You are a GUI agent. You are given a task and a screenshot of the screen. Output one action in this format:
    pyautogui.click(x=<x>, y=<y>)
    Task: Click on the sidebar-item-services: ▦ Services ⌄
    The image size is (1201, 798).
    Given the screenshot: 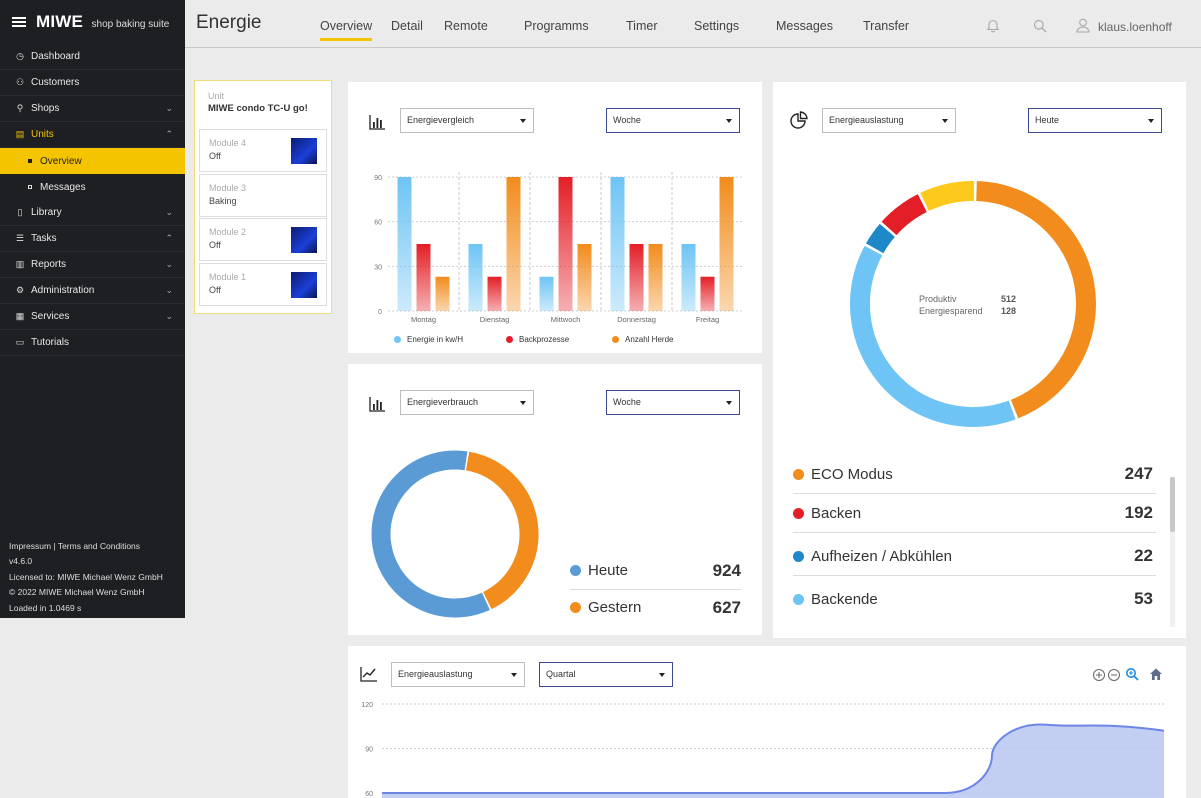 What is the action you would take?
    pyautogui.click(x=92, y=317)
    